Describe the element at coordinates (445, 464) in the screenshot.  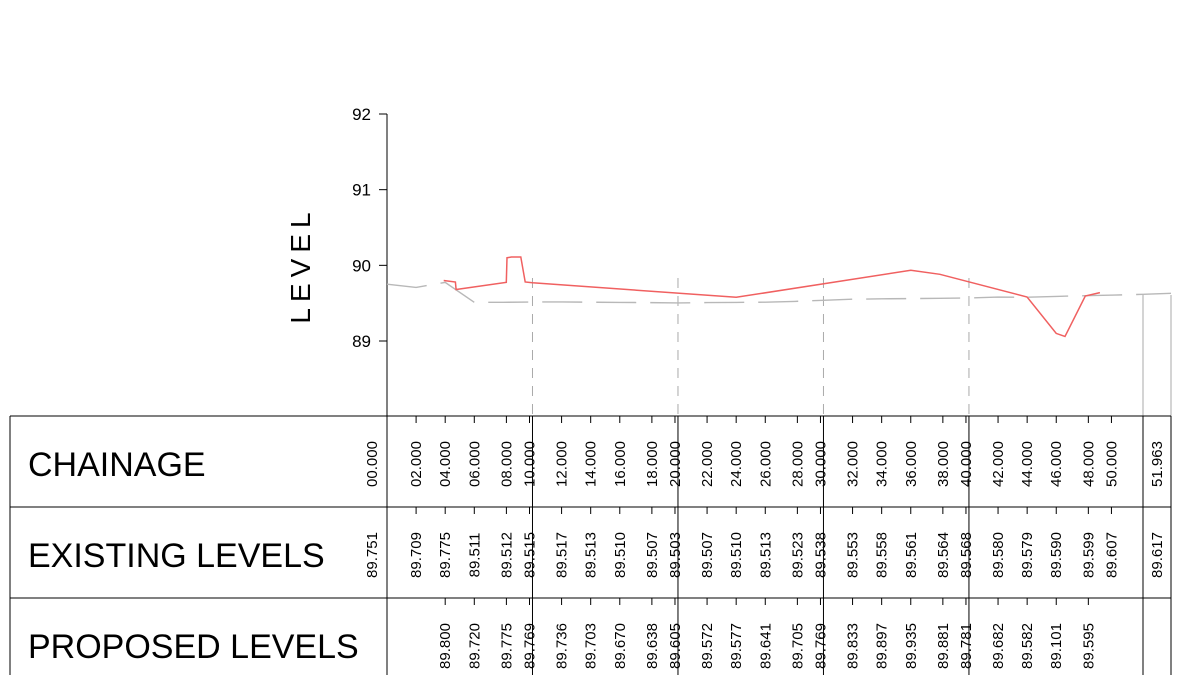
I see `cell-chainage: 04.000` at that location.